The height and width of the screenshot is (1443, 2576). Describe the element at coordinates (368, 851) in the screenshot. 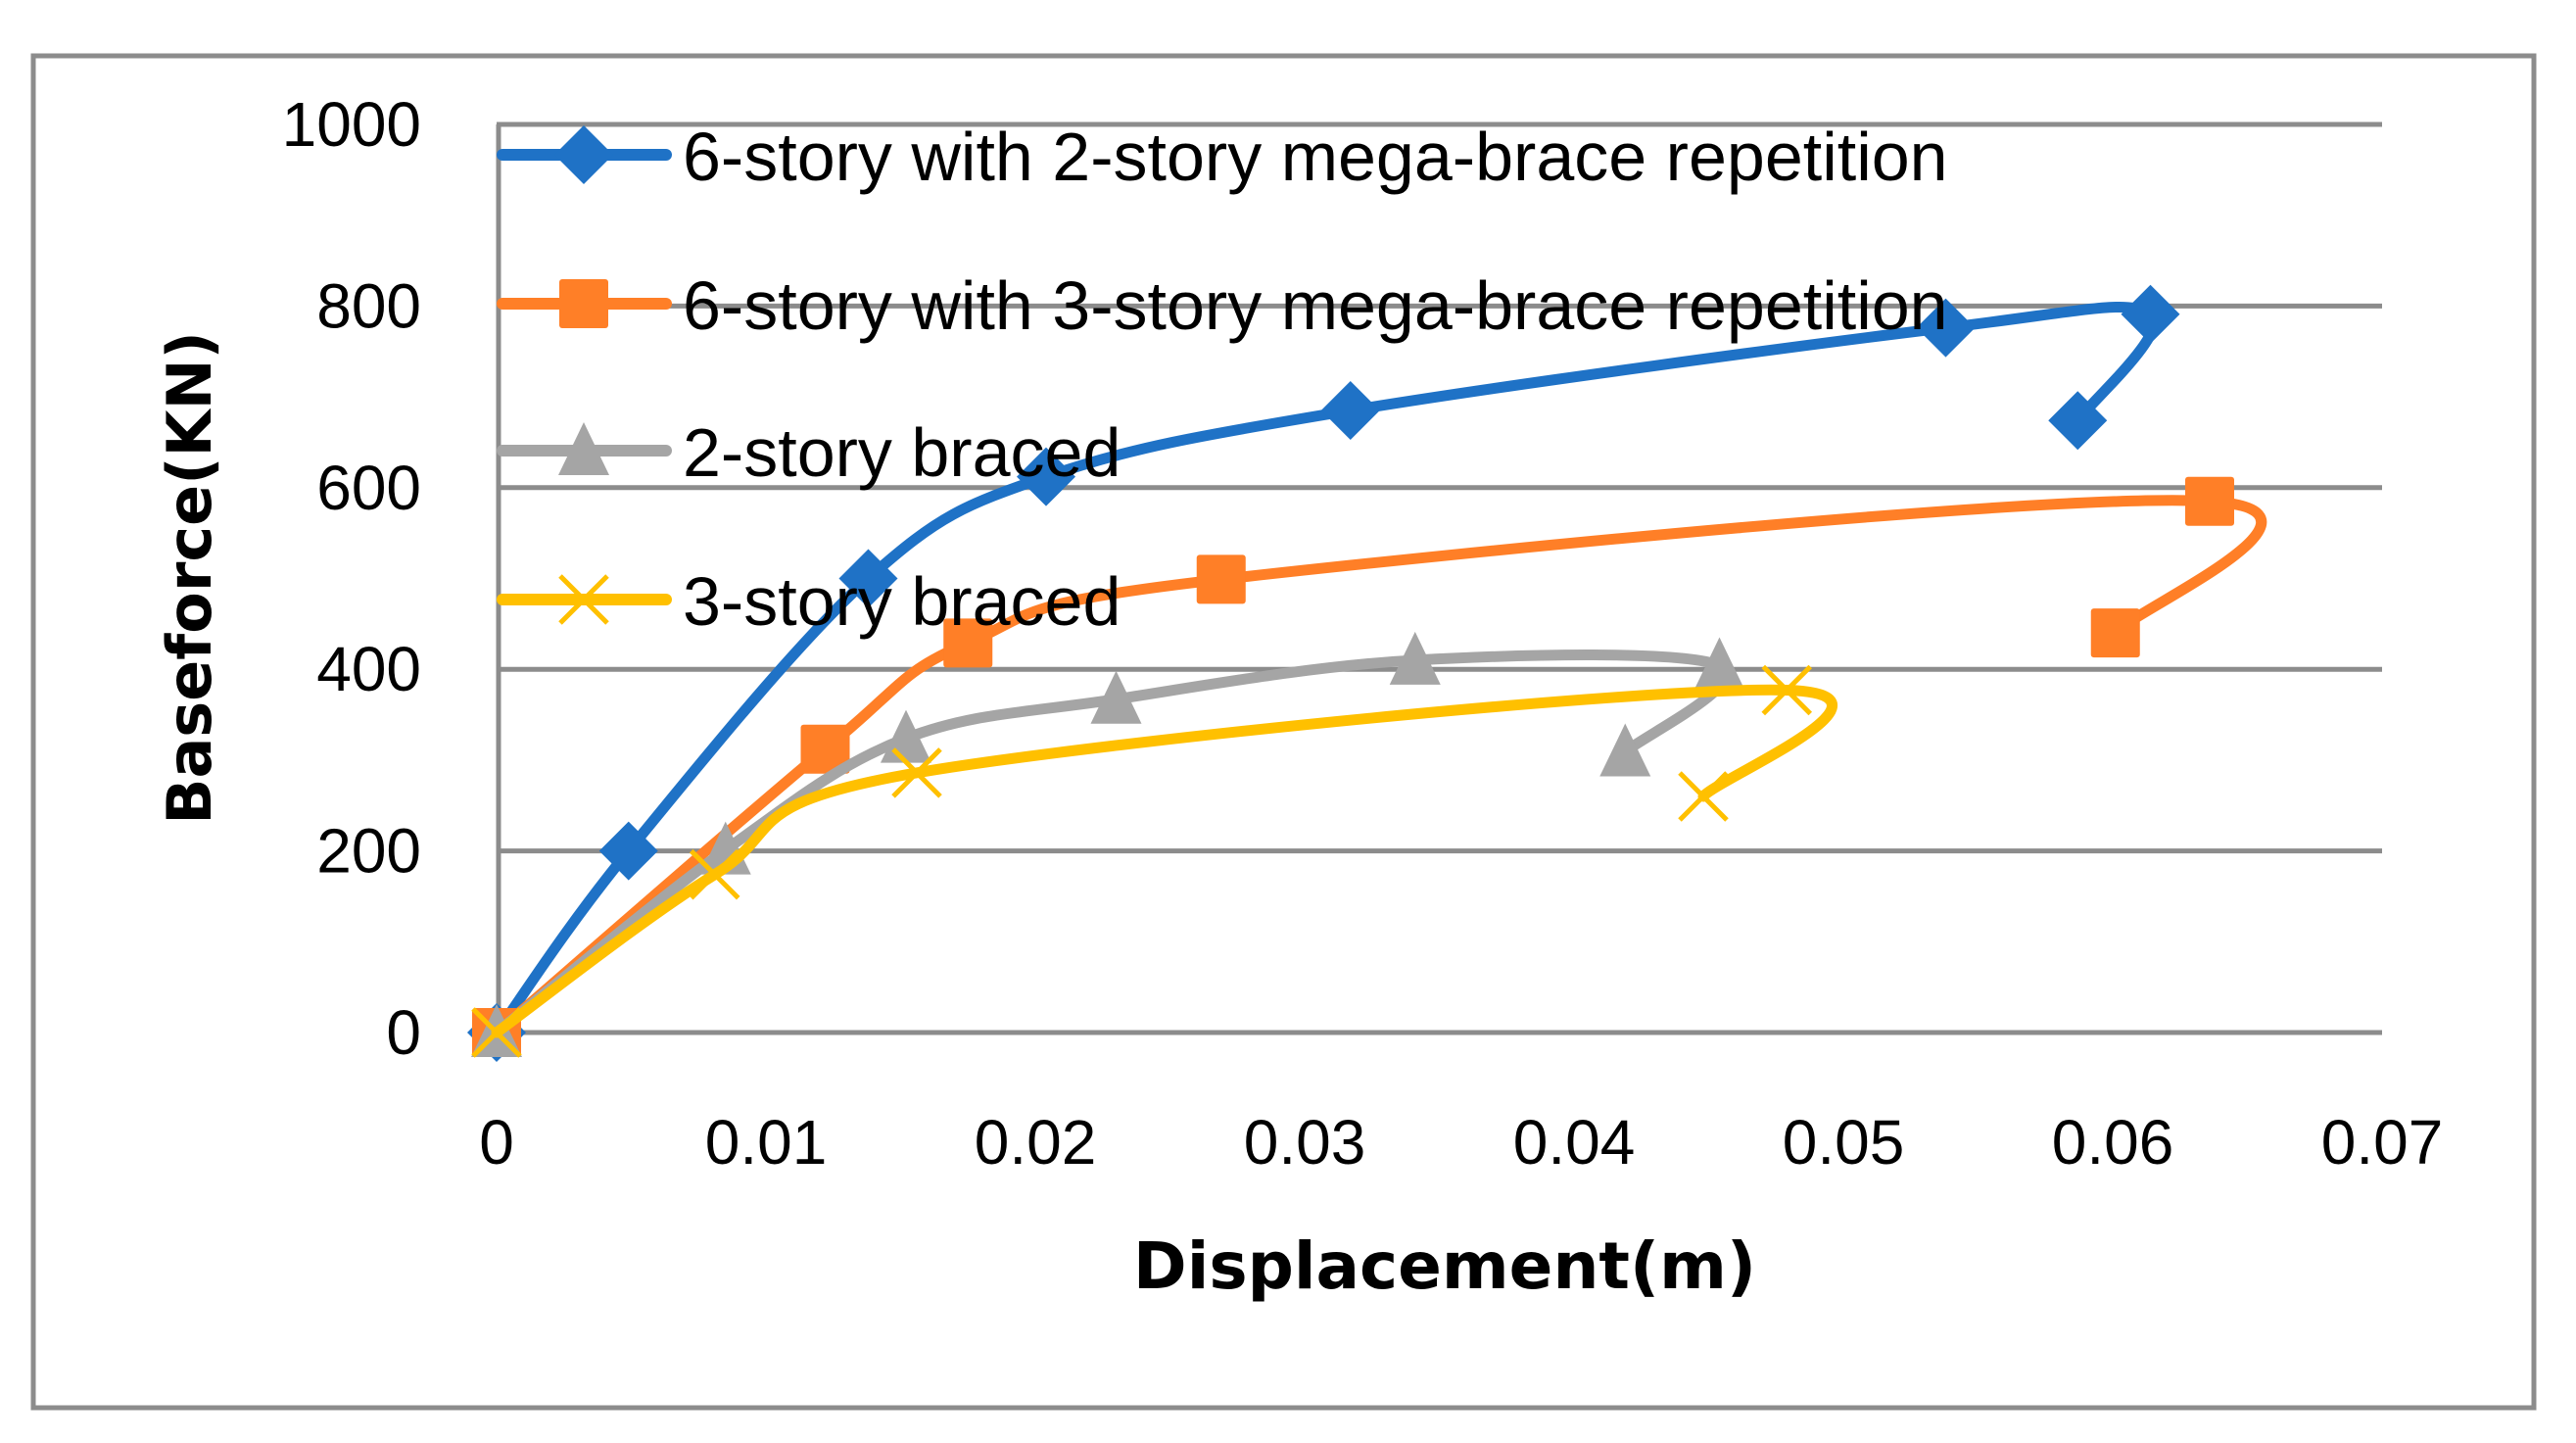

I see `y-tick-label: 200` at that location.